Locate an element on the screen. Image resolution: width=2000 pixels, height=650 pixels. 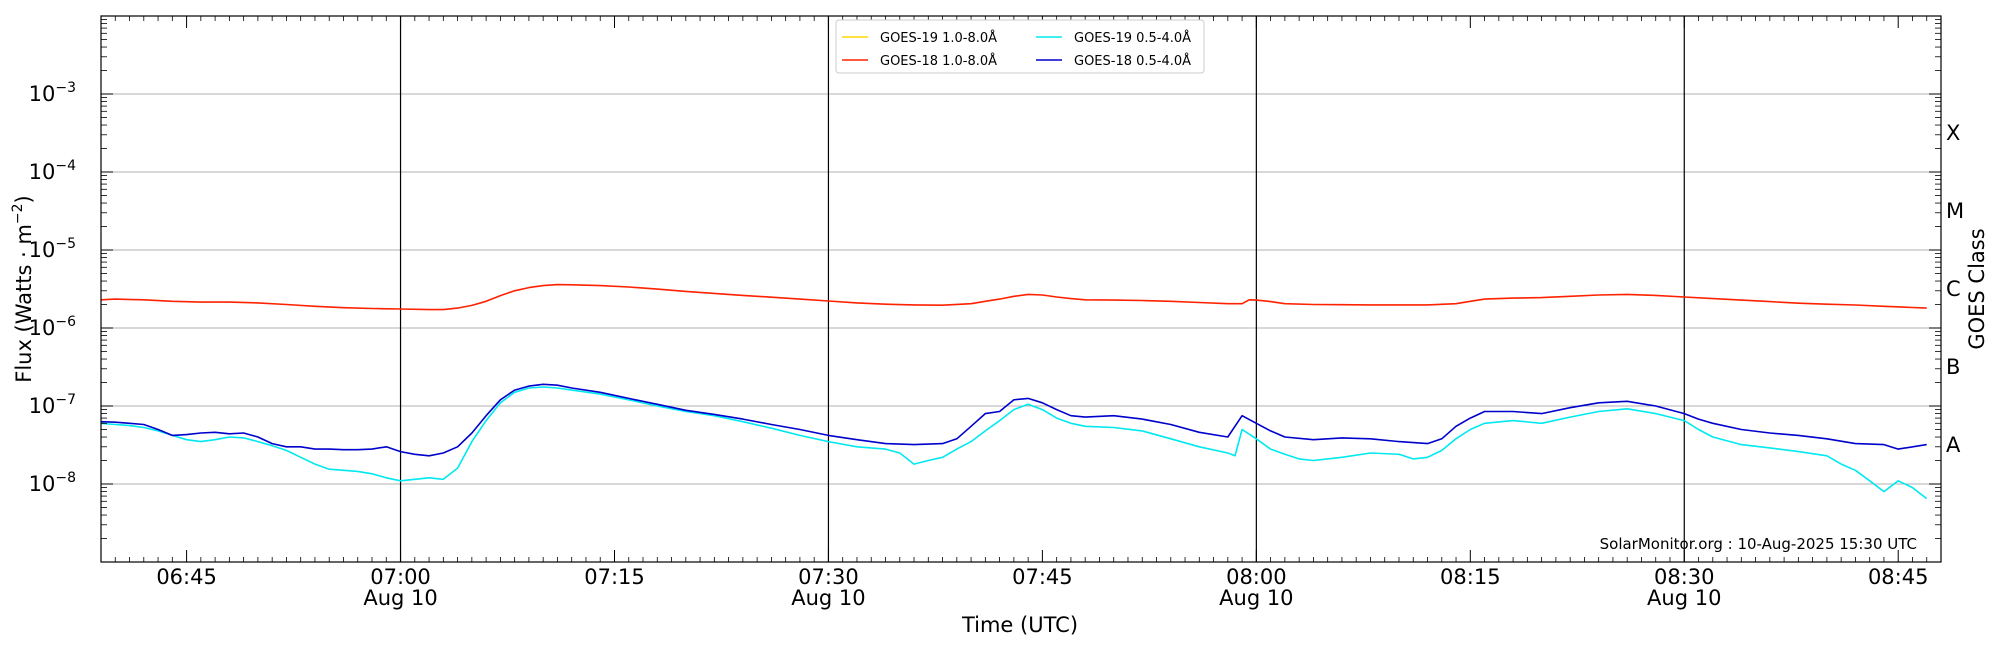
legend-label-goes18-long: GOES-18 1.0-8.0Å is located at coordinates (938, 61).